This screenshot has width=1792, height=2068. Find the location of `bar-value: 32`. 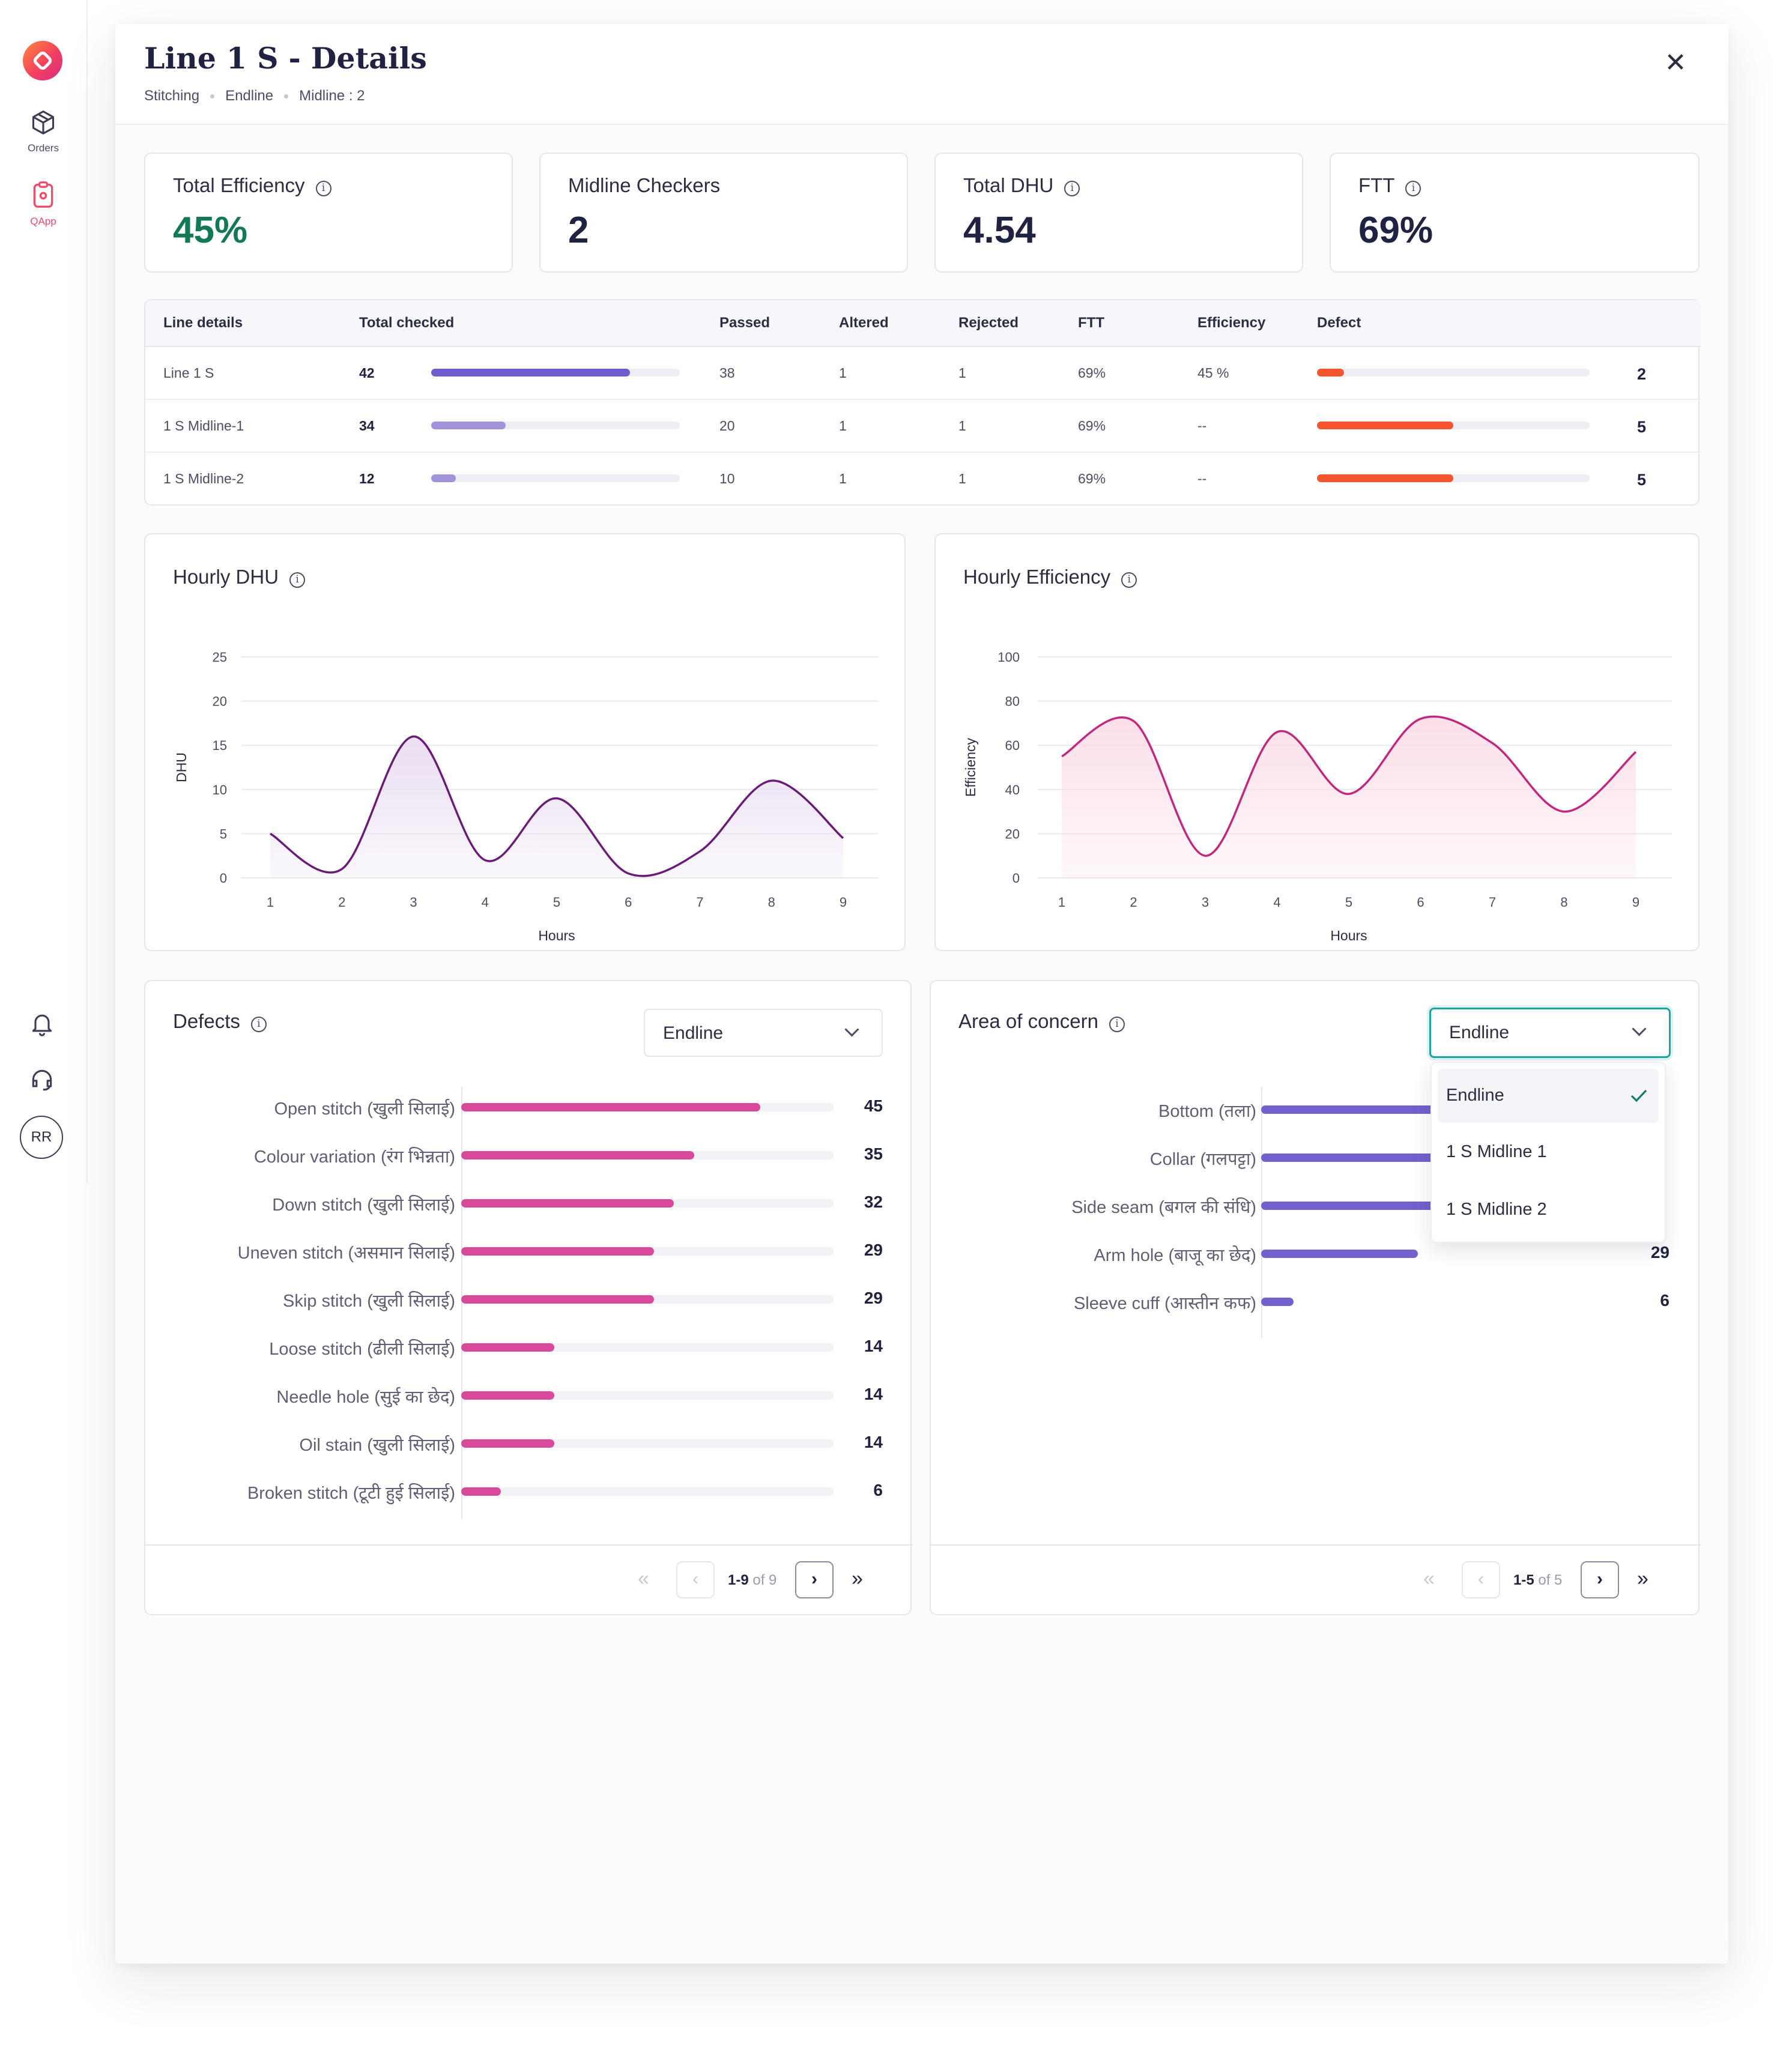

bar-value: 32 is located at coordinates (873, 1202).